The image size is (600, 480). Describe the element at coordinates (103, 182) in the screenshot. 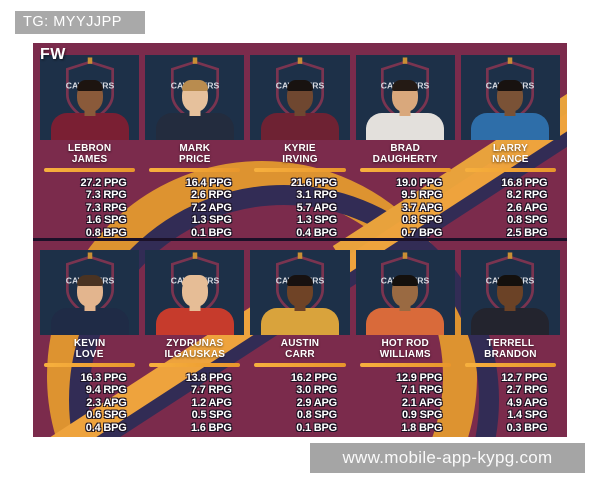

I see `stat-value: 27.2 PPG` at that location.